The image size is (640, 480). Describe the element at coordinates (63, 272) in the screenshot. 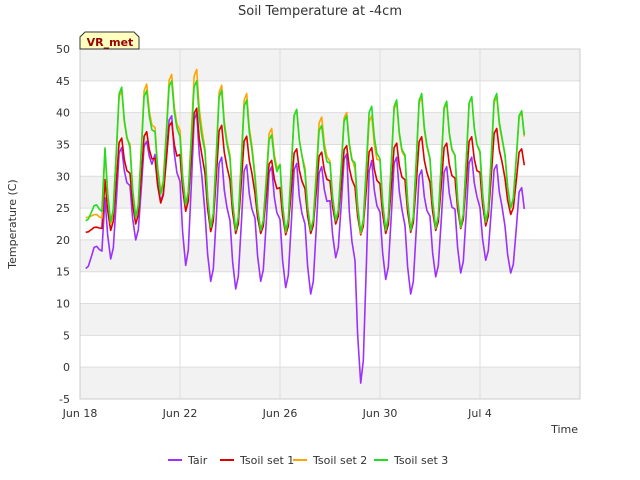

I see `y-tick-label: 15` at that location.